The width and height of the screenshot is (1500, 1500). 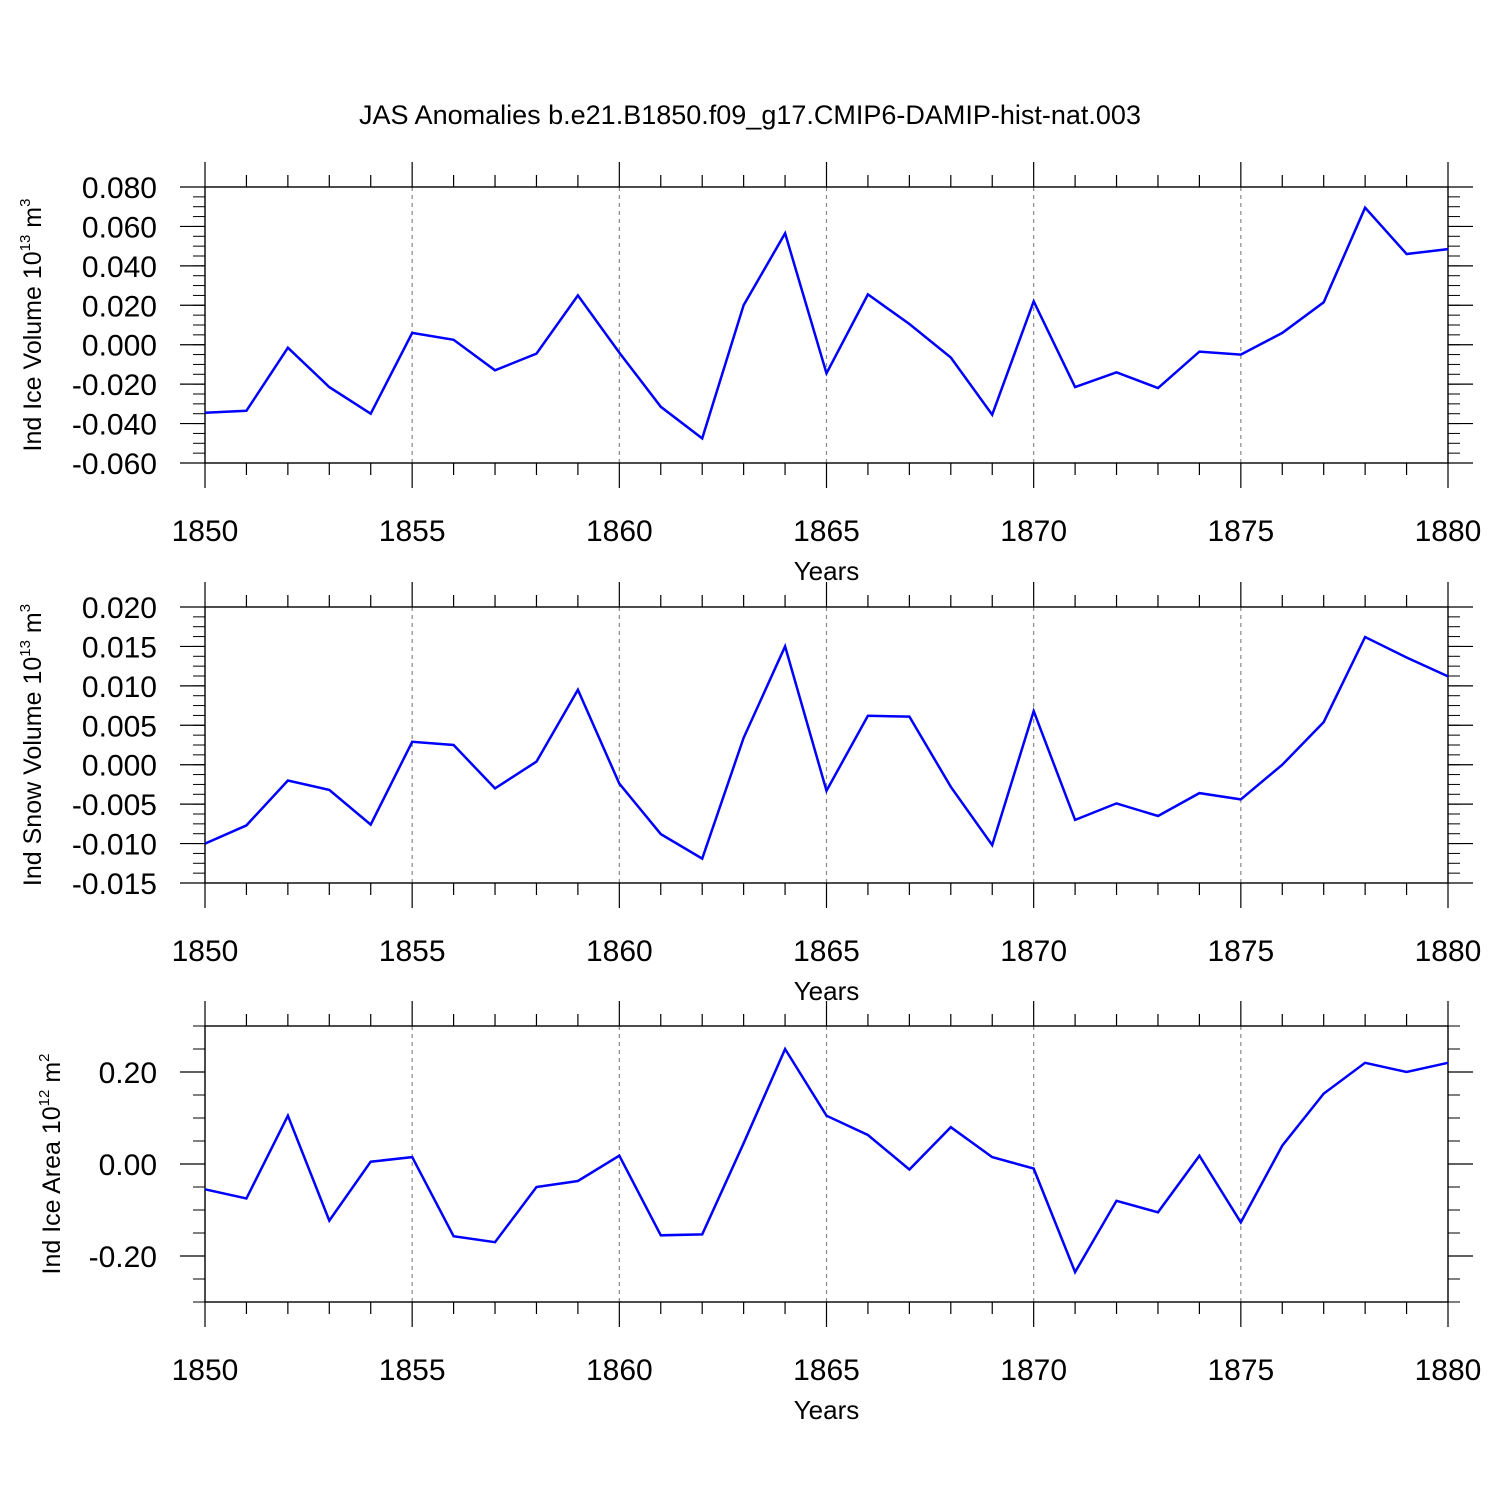 What do you see at coordinates (33, 351) in the screenshot?
I see `y-axis-label-text: Ind Ice Volume 10` at bounding box center [33, 351].